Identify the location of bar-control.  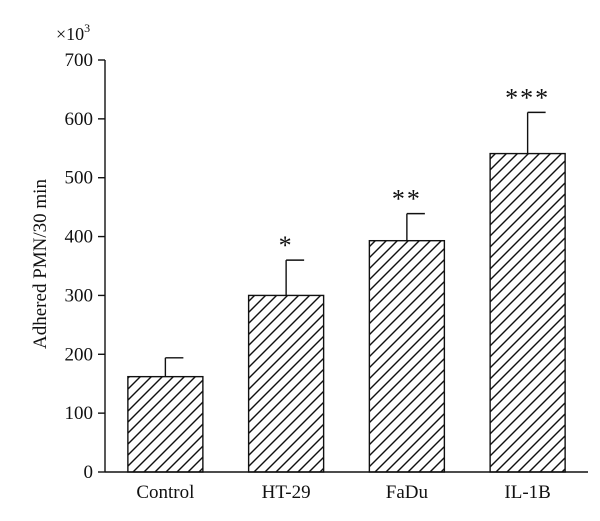
(165, 424).